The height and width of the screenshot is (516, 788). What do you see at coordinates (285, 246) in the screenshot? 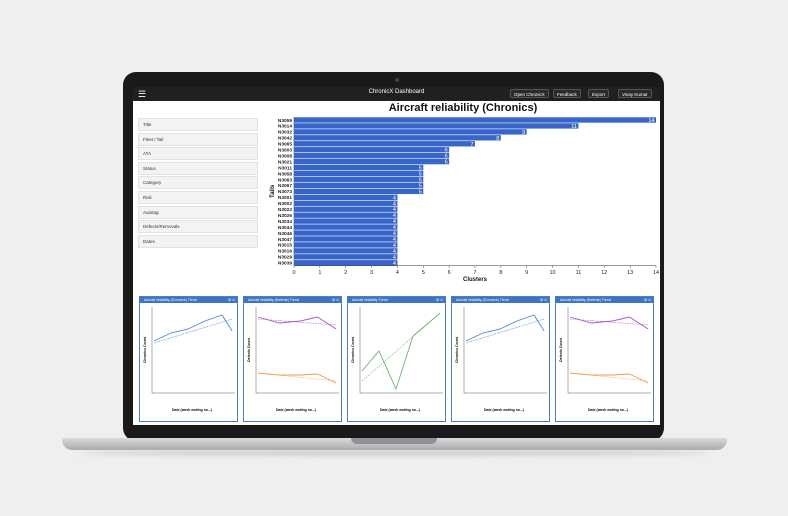
I see `y-tick-label: N3015` at bounding box center [285, 246].